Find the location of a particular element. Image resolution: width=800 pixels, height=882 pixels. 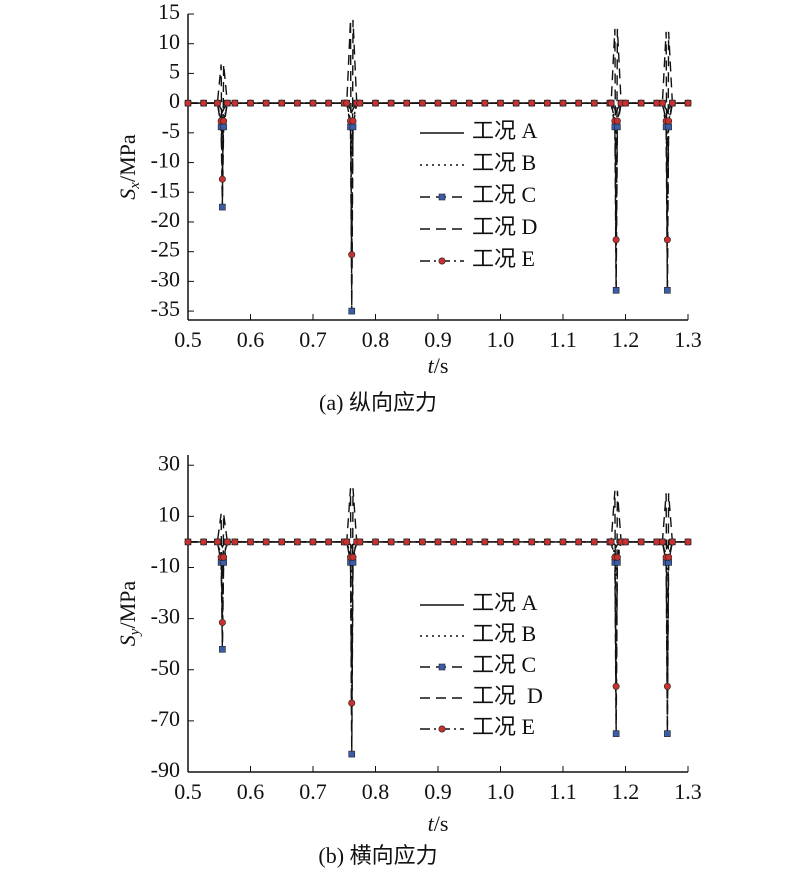

y-axis-label: Sy/MPa is located at coordinates (129, 614).